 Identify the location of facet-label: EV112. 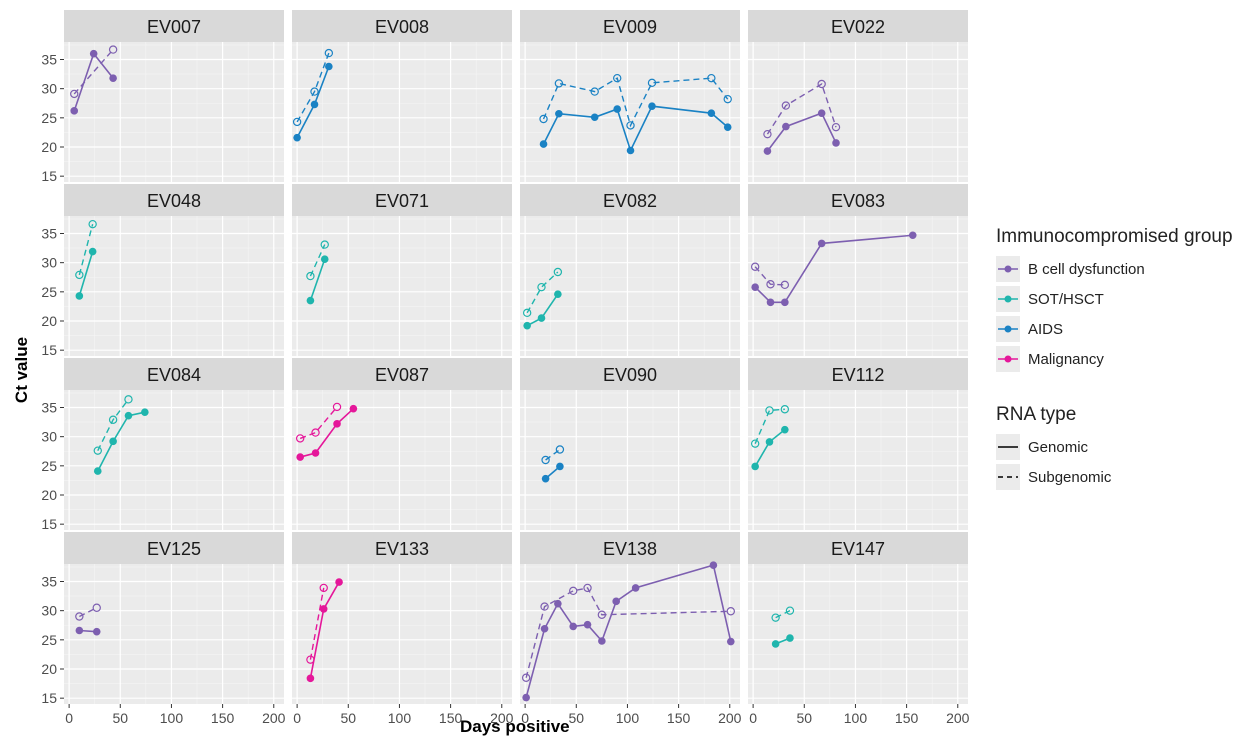
(858, 375).